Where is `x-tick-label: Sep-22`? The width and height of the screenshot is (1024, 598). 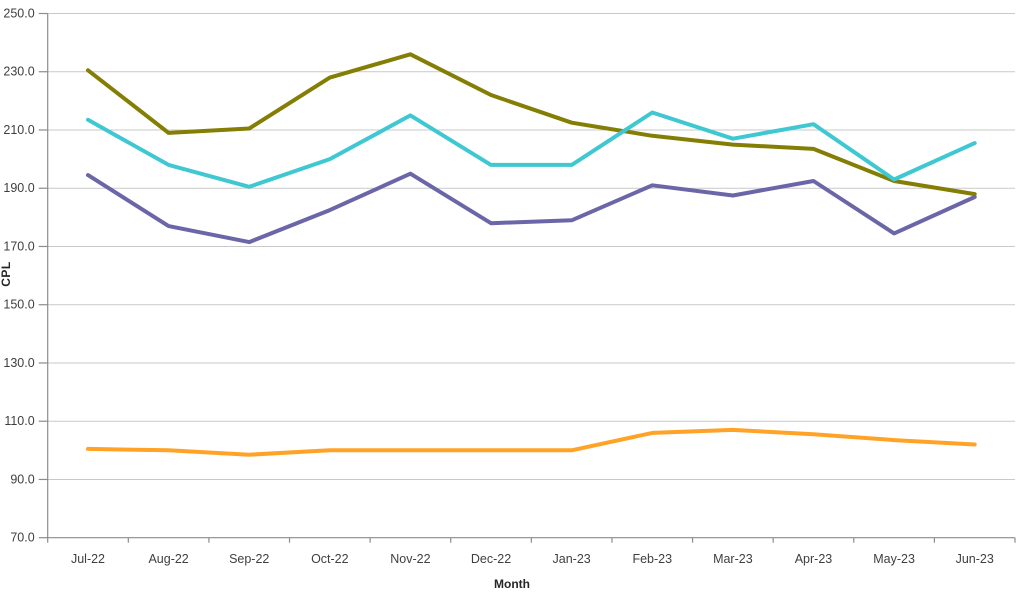 x-tick-label: Sep-22 is located at coordinates (249, 559).